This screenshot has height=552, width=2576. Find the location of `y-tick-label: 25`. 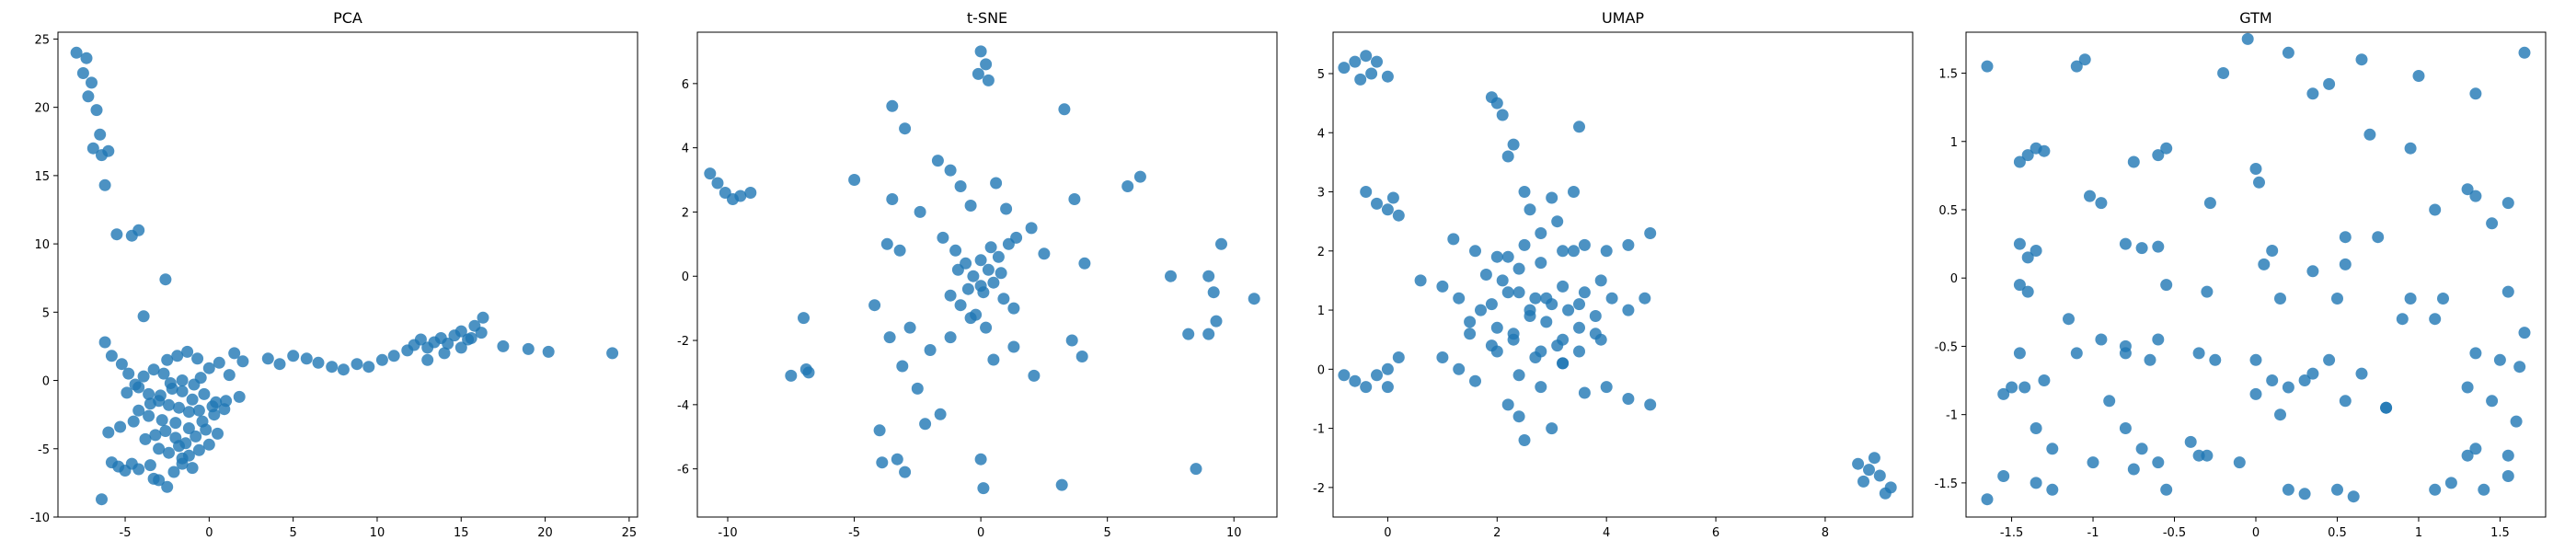

y-tick-label: 25 is located at coordinates (42, 40).